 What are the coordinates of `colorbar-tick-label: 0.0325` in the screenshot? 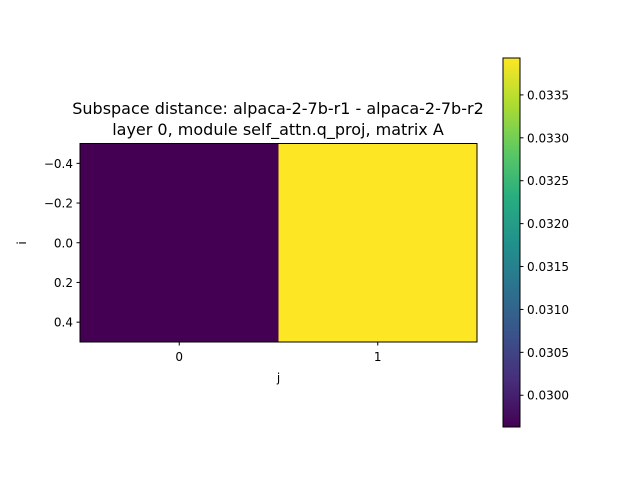 It's located at (548, 181).